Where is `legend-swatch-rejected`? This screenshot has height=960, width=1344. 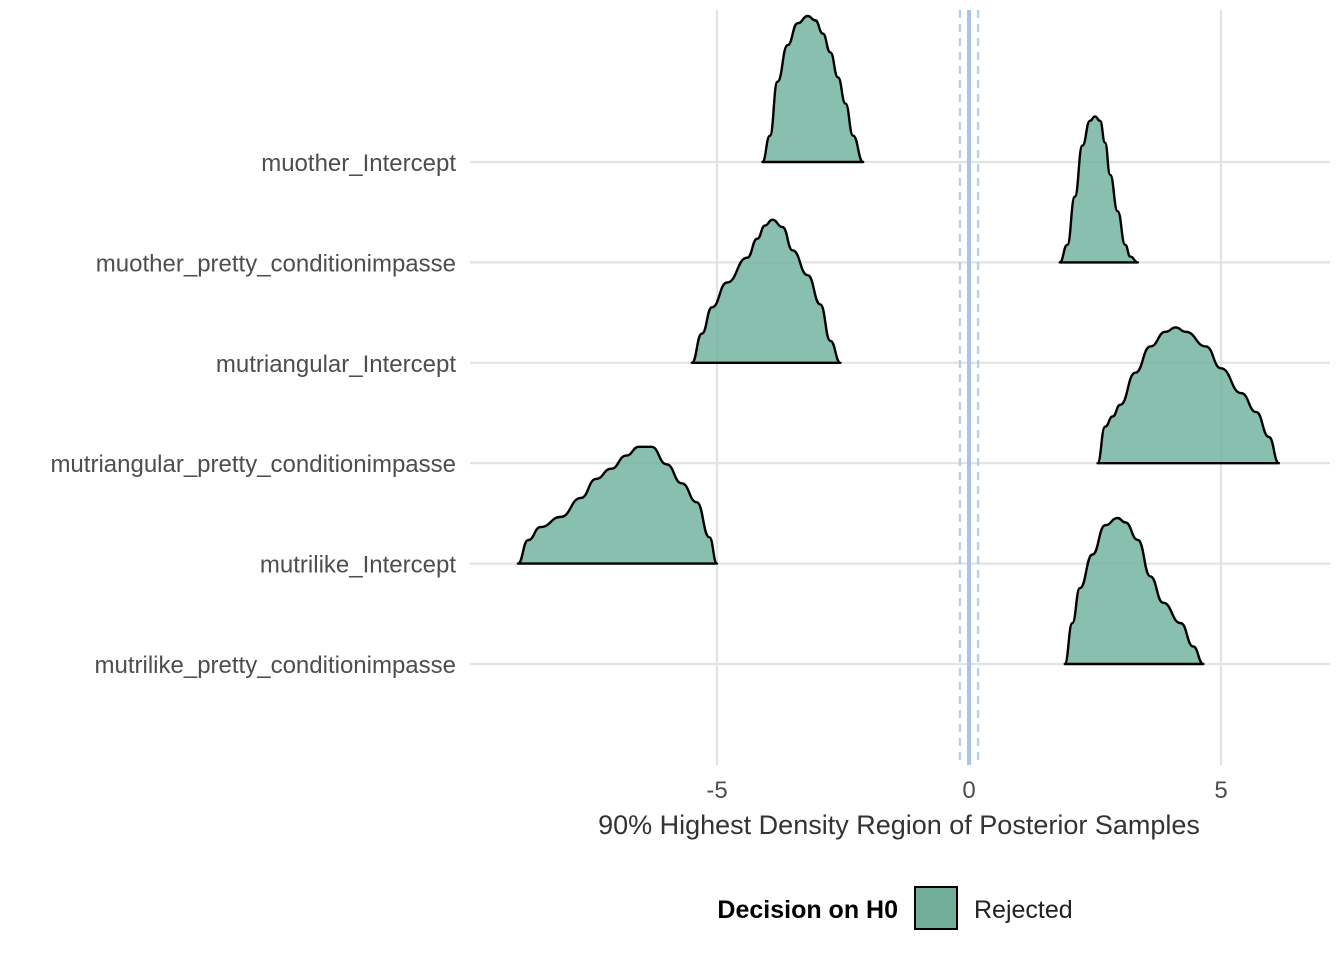 legend-swatch-rejected is located at coordinates (936, 908).